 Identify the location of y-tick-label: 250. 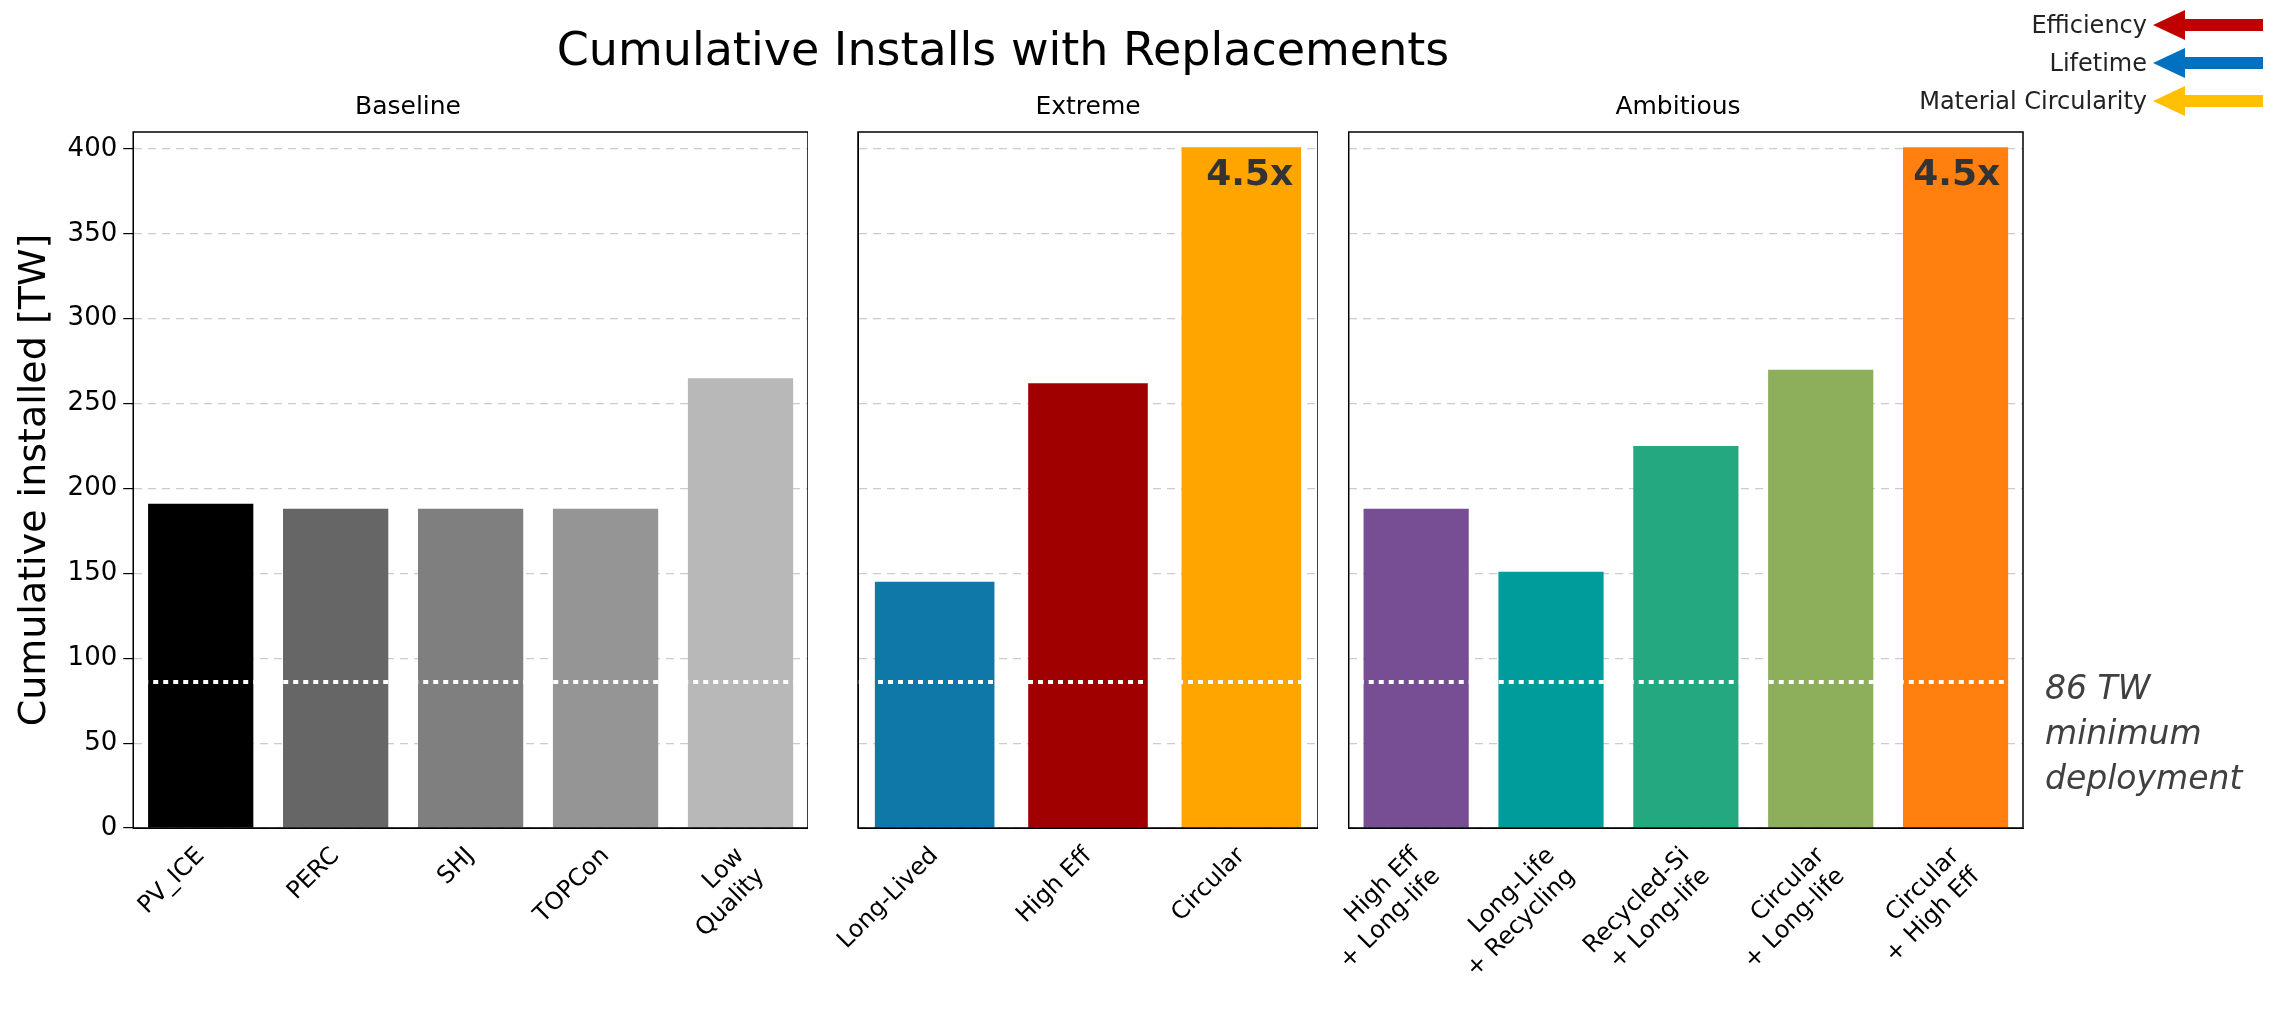
(92, 401).